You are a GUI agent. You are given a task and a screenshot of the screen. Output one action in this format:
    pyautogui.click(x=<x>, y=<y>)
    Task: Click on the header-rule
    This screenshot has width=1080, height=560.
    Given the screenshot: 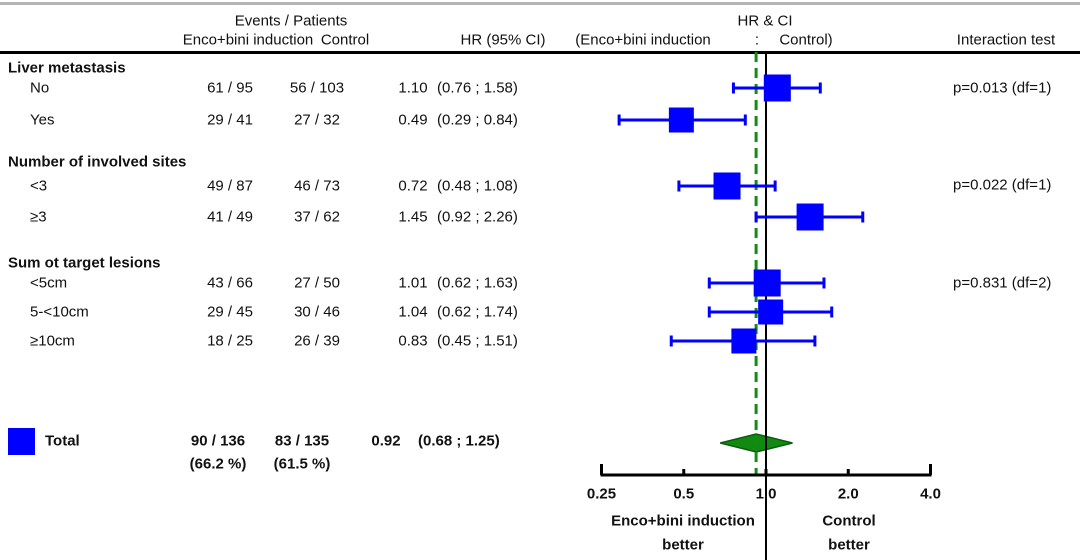 What is the action you would take?
    pyautogui.click(x=540, y=52)
    